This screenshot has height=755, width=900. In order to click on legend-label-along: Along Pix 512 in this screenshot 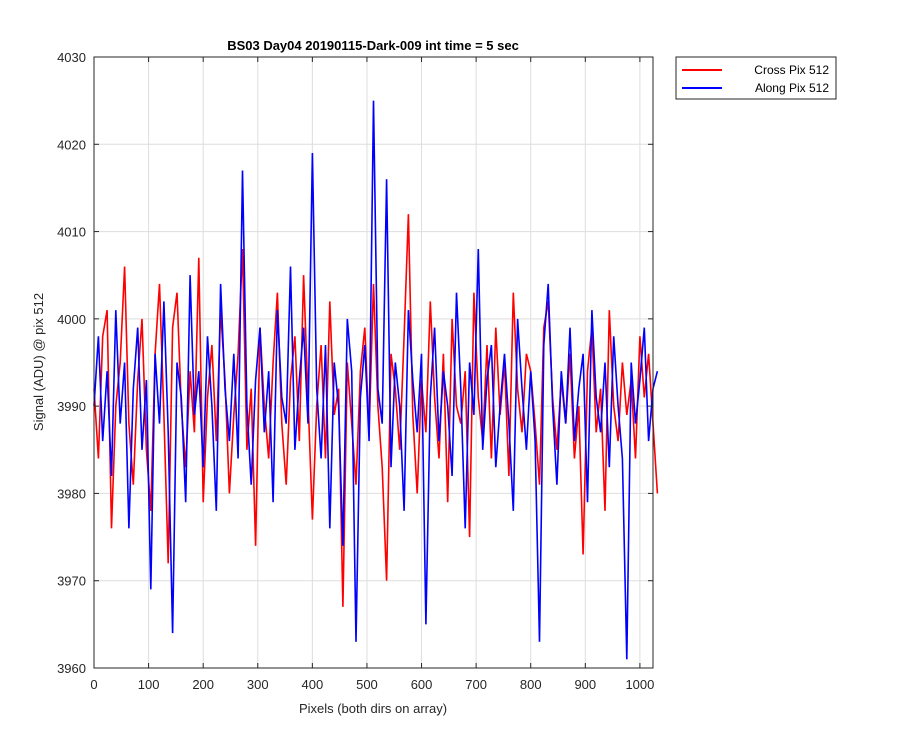, I will do `click(792, 88)`.